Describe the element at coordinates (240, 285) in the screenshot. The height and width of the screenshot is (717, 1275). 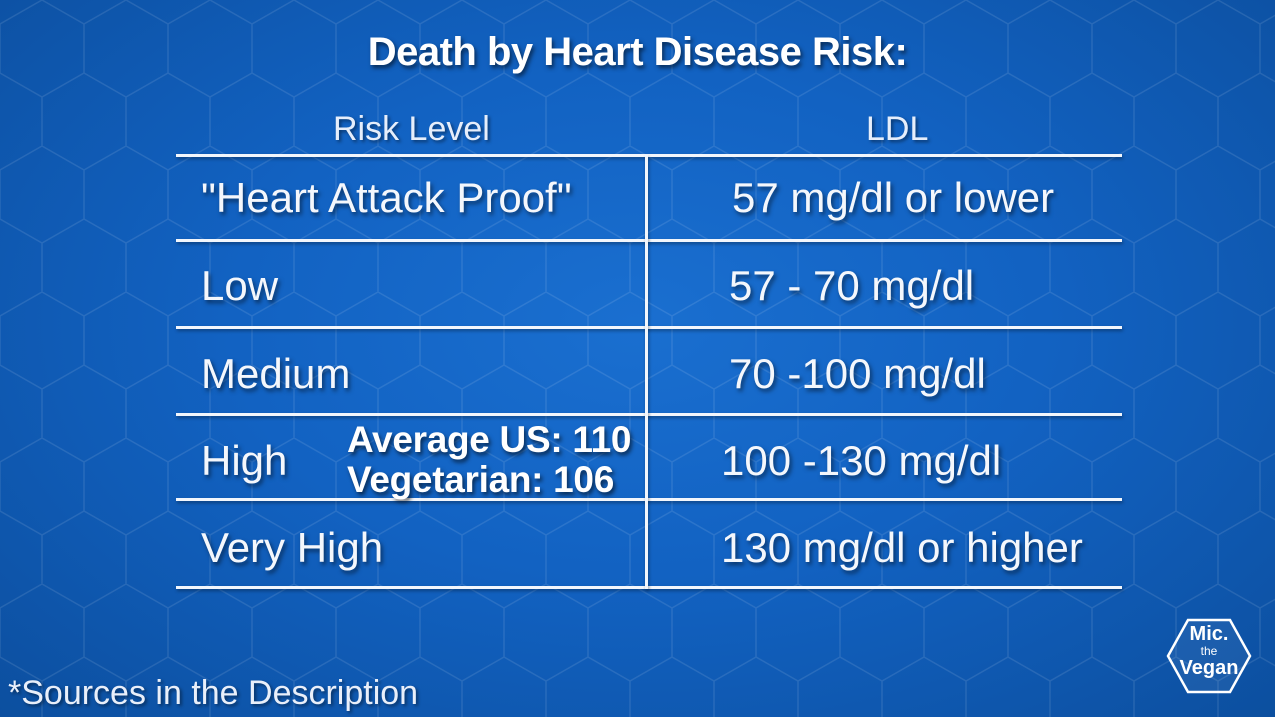
I see `risk-level-cell: Low` at that location.